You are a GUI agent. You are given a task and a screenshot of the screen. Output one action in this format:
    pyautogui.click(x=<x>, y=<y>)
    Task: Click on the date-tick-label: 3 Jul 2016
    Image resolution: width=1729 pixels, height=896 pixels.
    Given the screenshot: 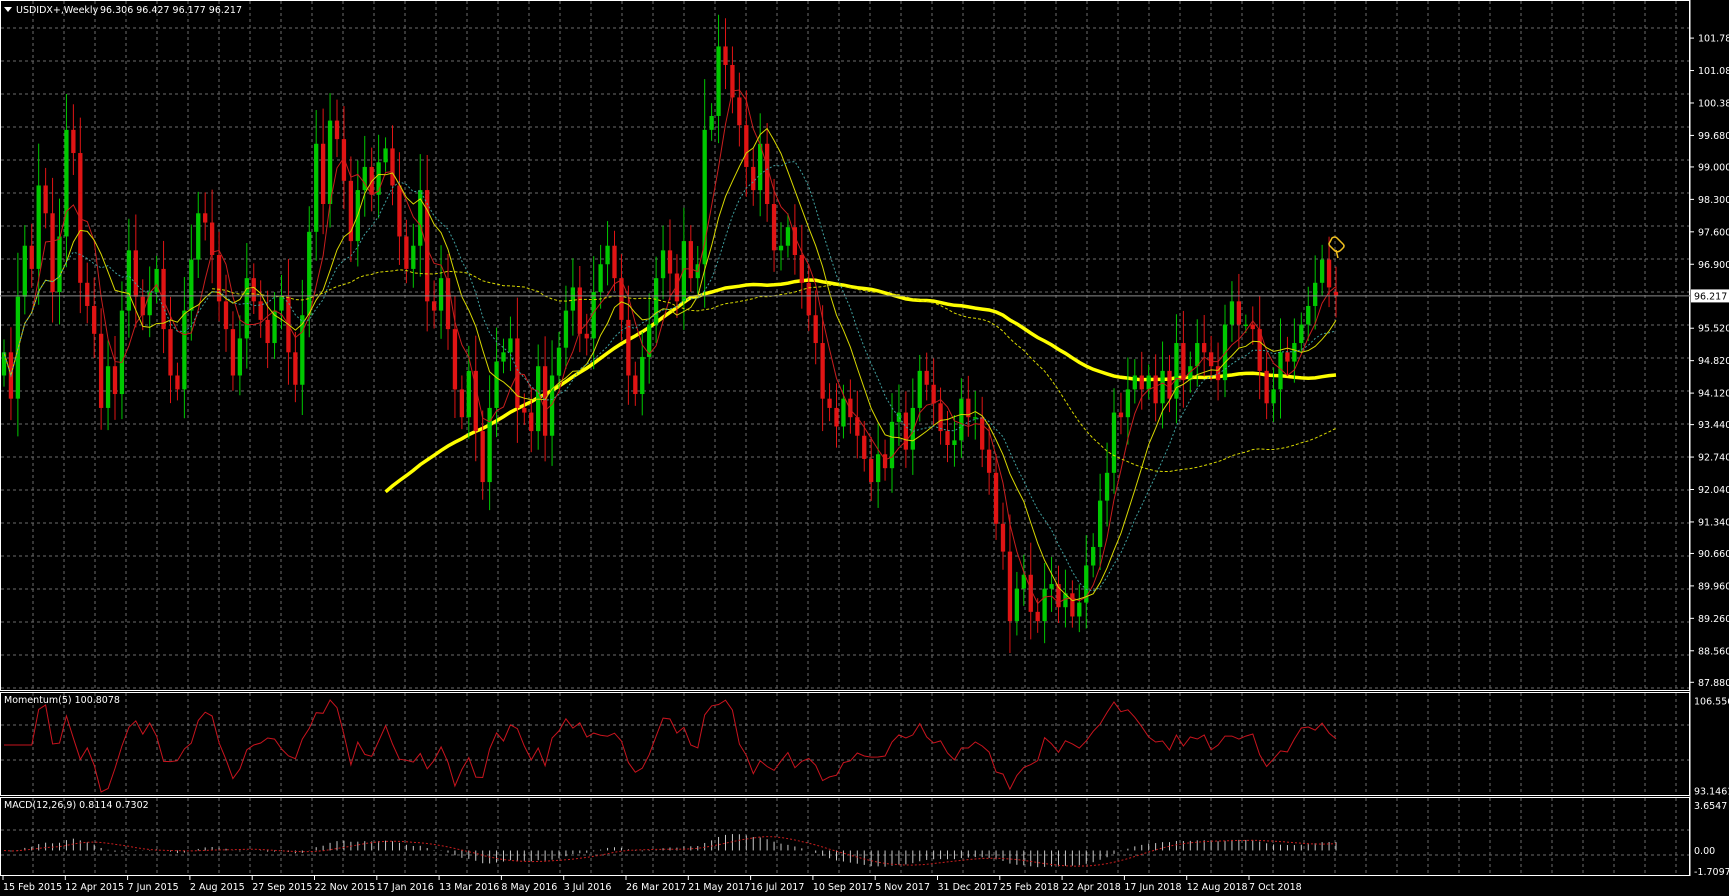 What is the action you would take?
    pyautogui.click(x=588, y=887)
    